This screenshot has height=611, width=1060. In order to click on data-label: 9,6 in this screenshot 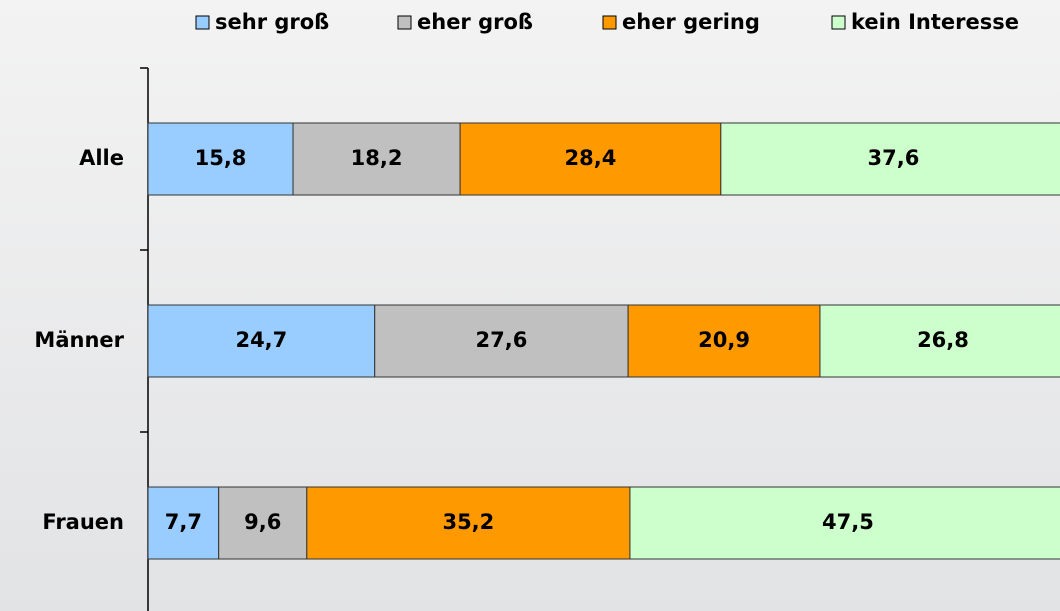, I will do `click(262, 522)`.